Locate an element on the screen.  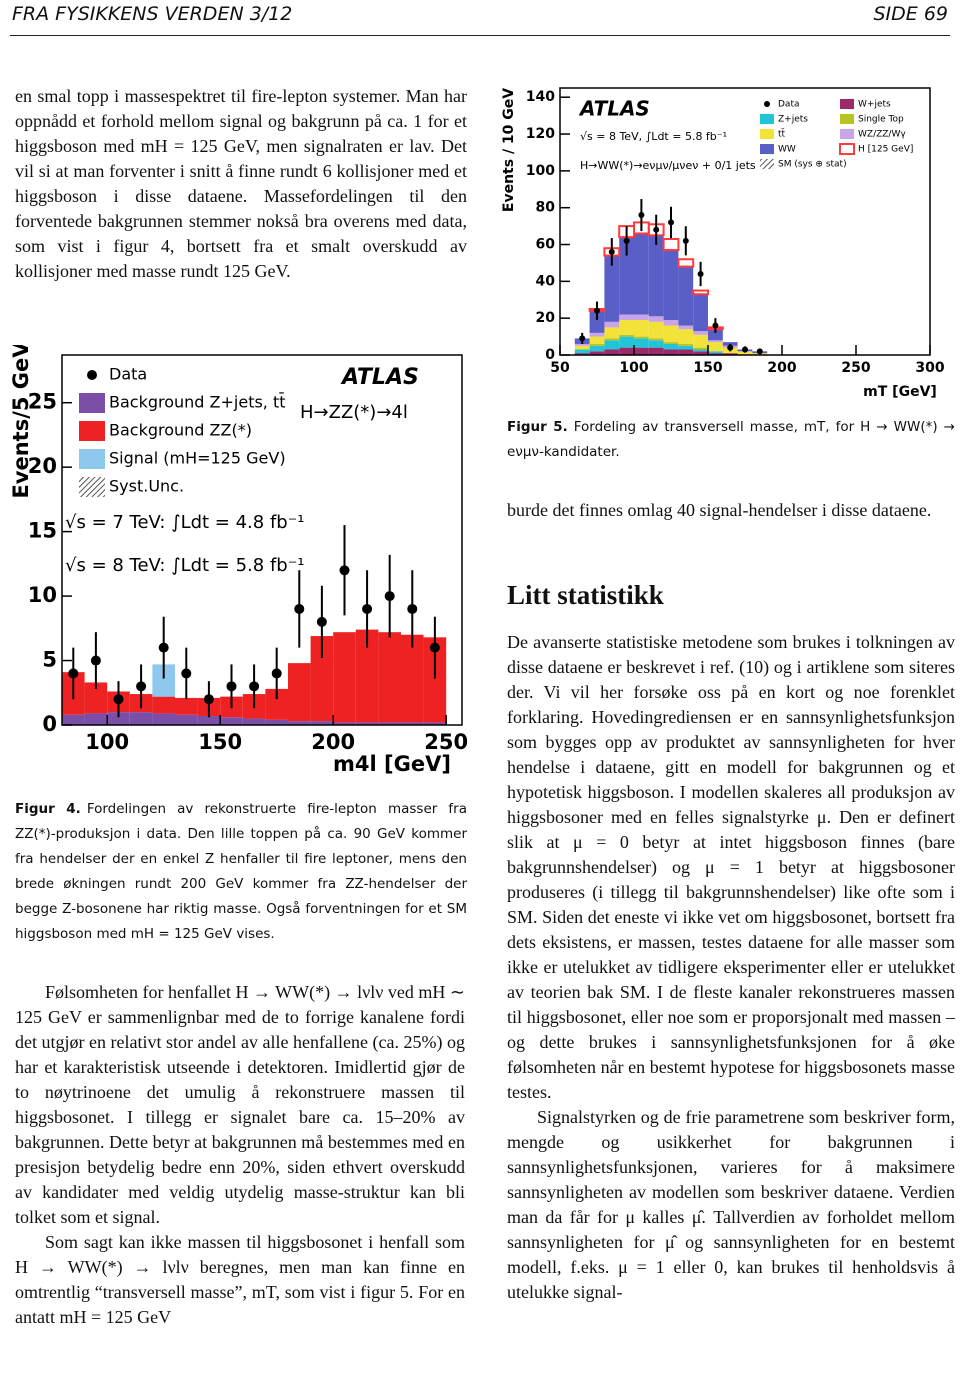
legend-label: WZ/ZZ/Wγ is located at coordinates (882, 135).